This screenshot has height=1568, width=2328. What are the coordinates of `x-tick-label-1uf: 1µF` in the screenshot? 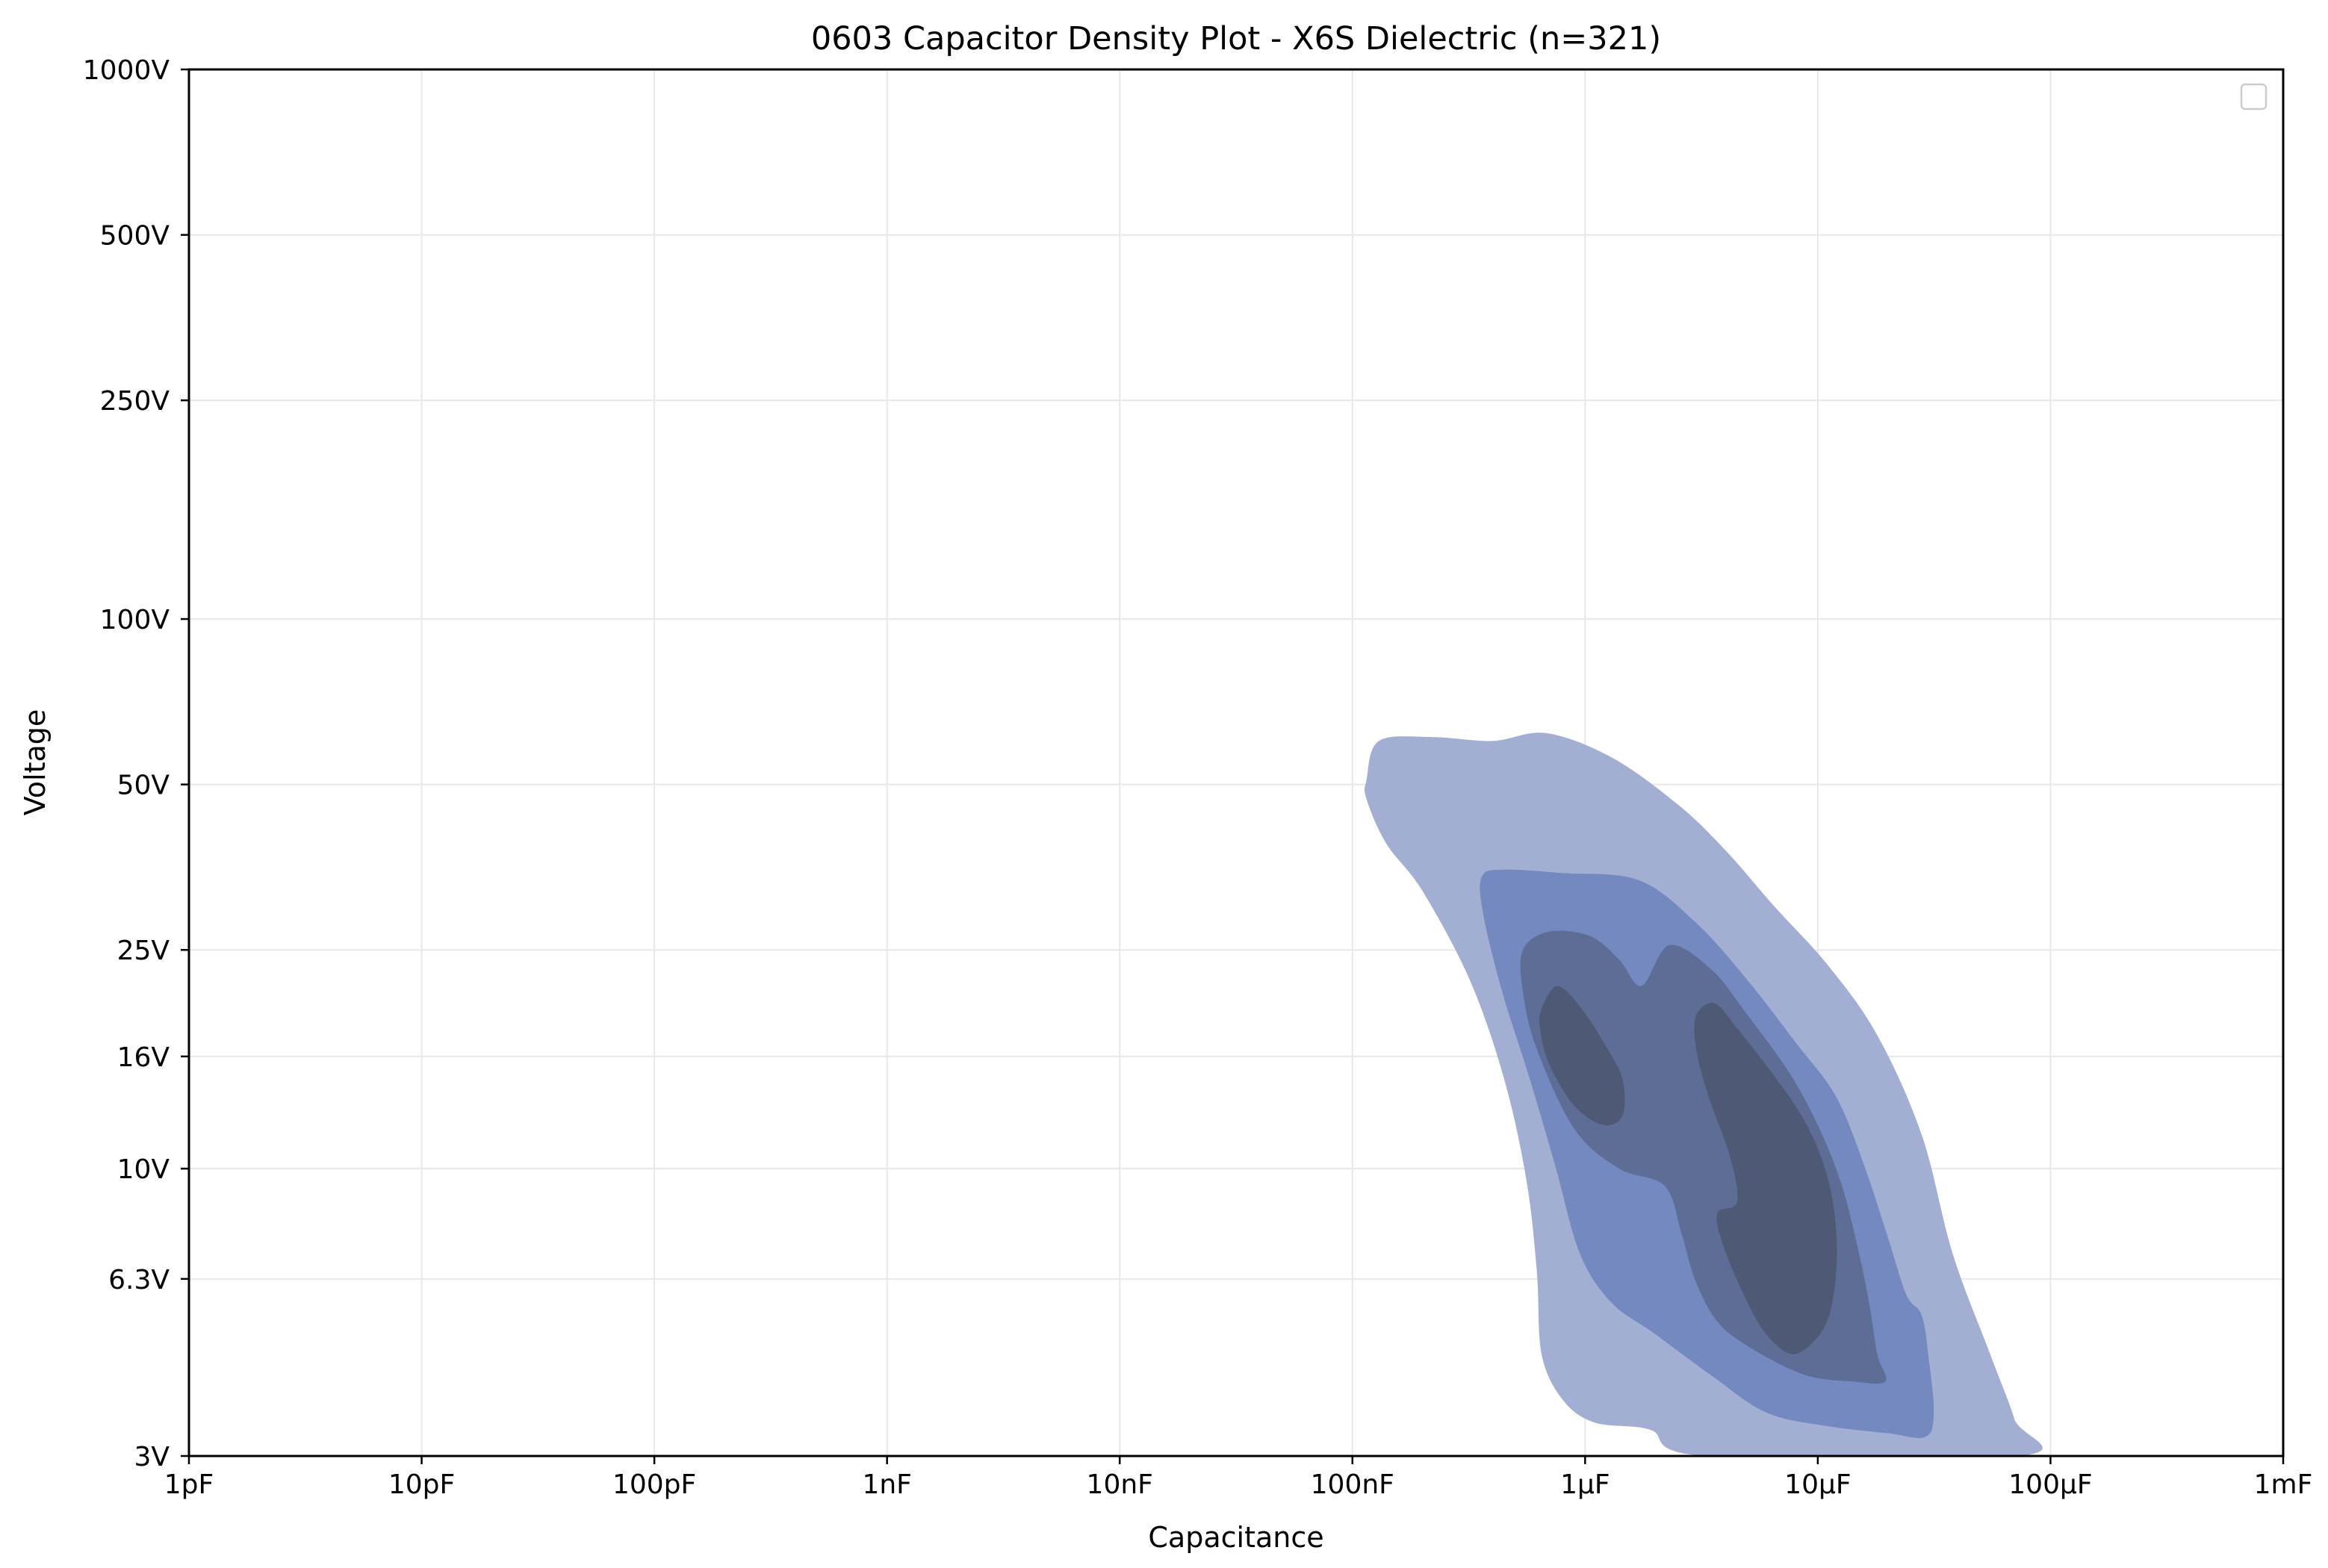 It's located at (1585, 1484).